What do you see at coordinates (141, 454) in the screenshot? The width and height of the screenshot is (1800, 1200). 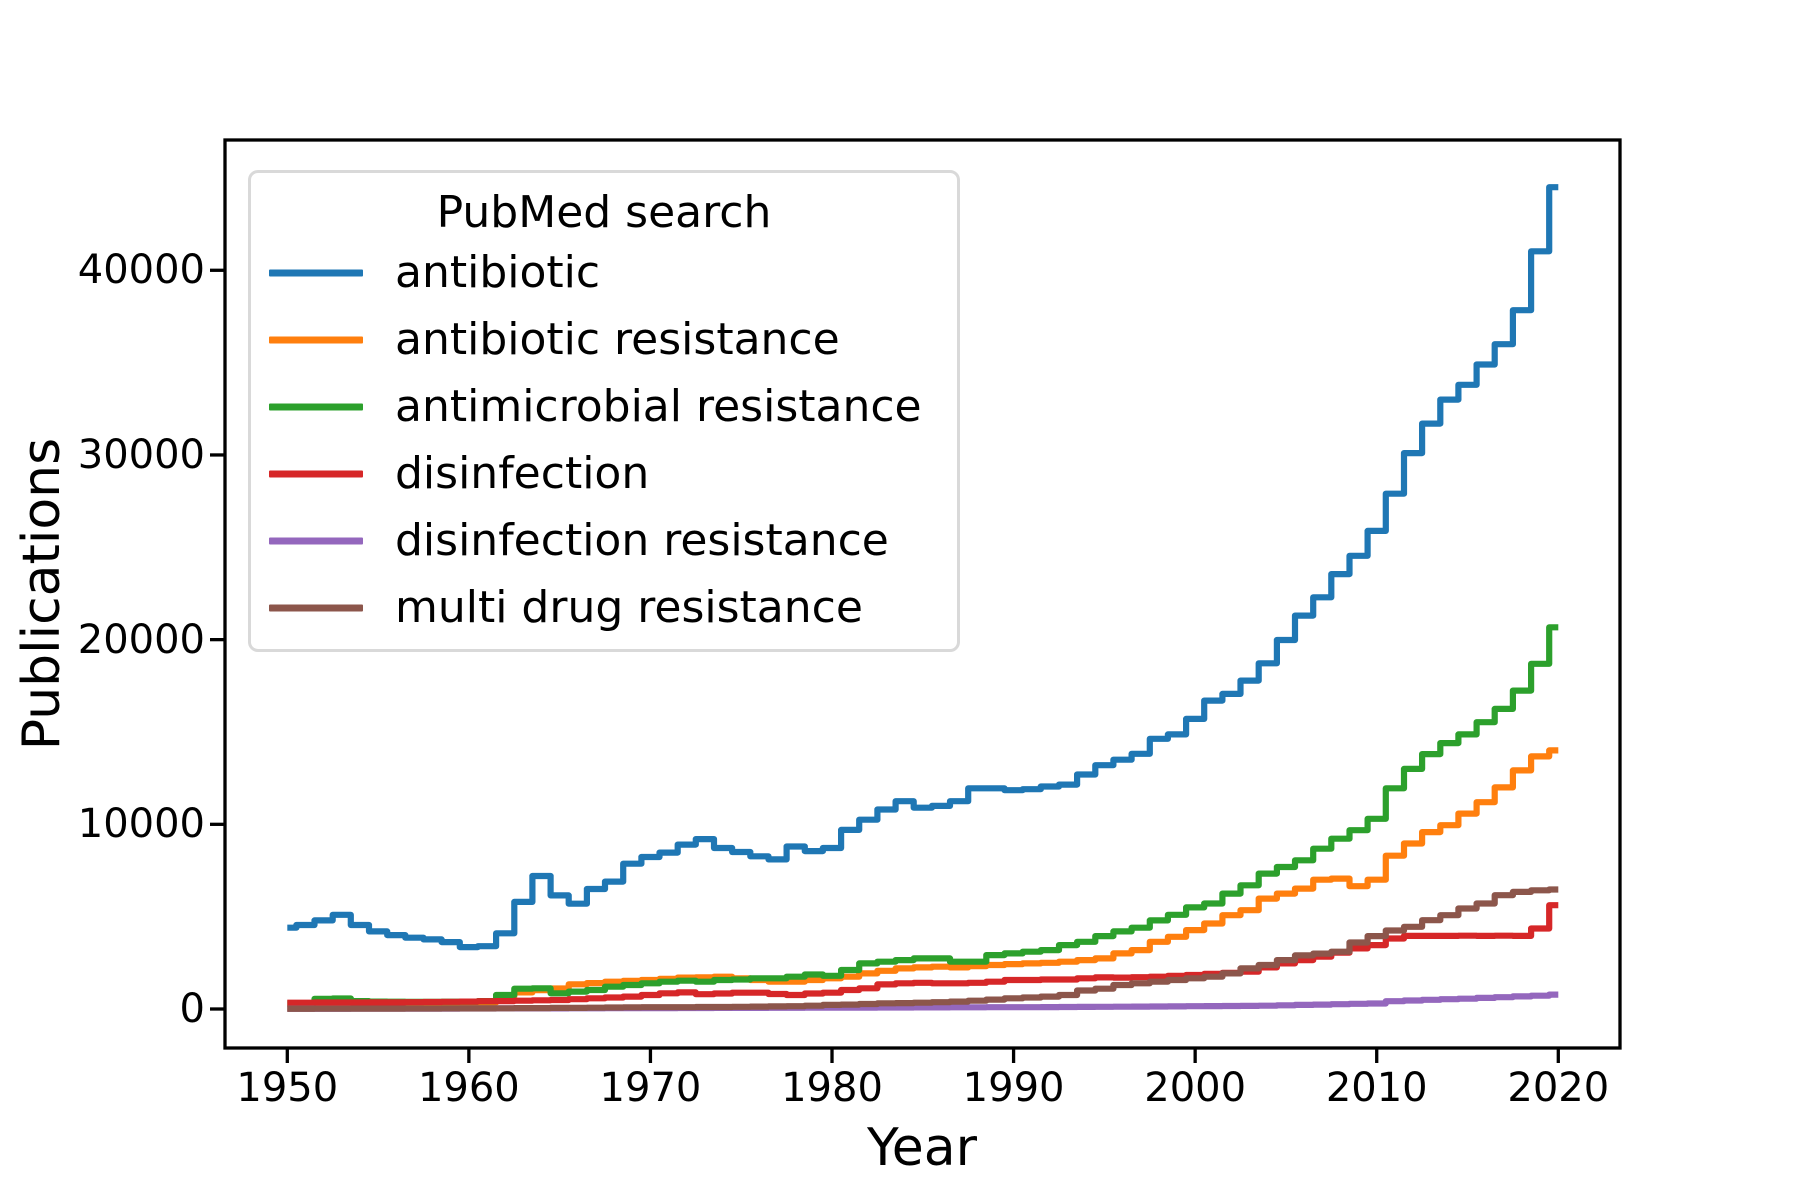 I see `y-tick-label: 30000` at bounding box center [141, 454].